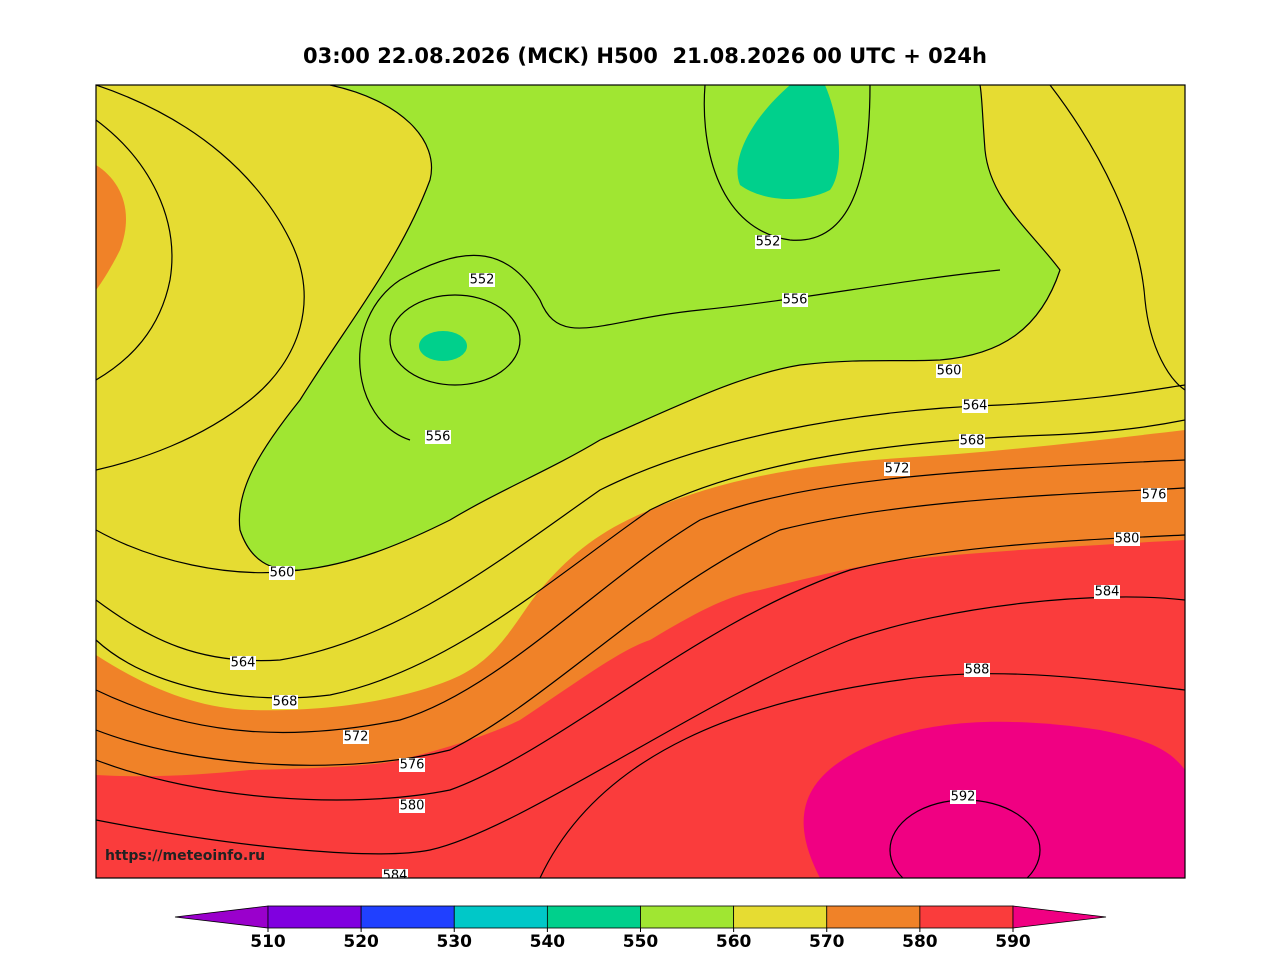 This screenshot has height=963, width=1281. I want to click on watermark: https://meteoinfo.ru, so click(185, 856).